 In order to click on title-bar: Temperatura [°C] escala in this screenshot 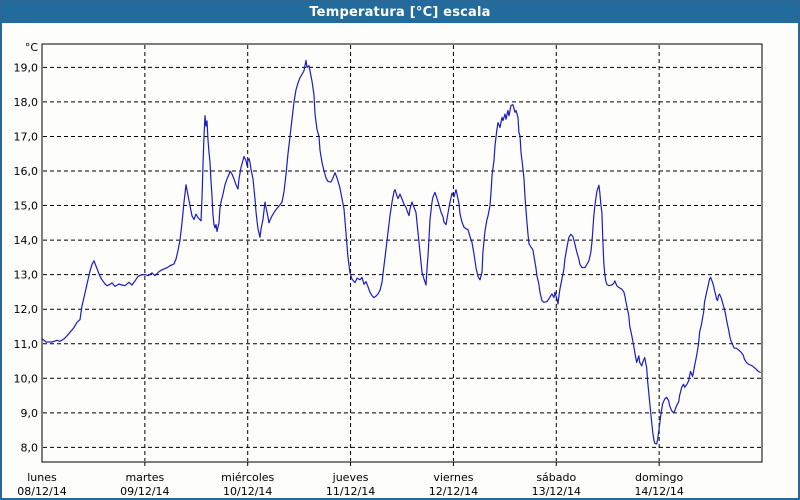, I will do `click(400, 12)`.